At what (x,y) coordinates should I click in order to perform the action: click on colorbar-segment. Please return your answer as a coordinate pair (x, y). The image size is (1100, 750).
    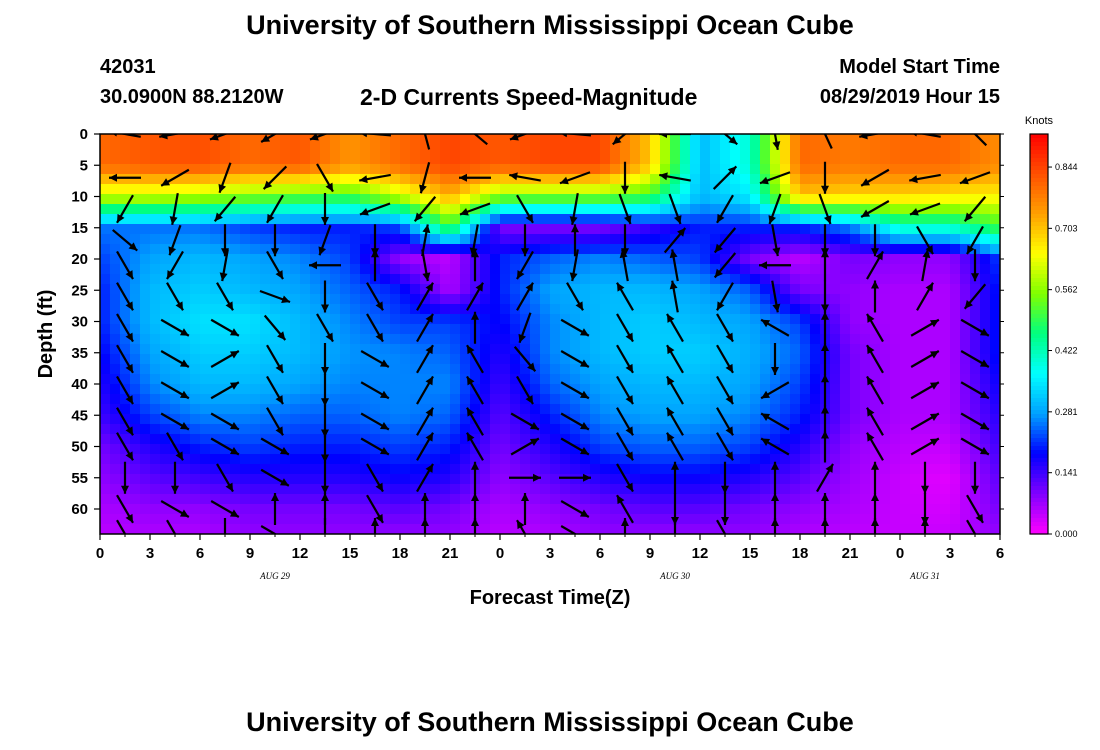
    Looking at the image, I should click on (1039, 428).